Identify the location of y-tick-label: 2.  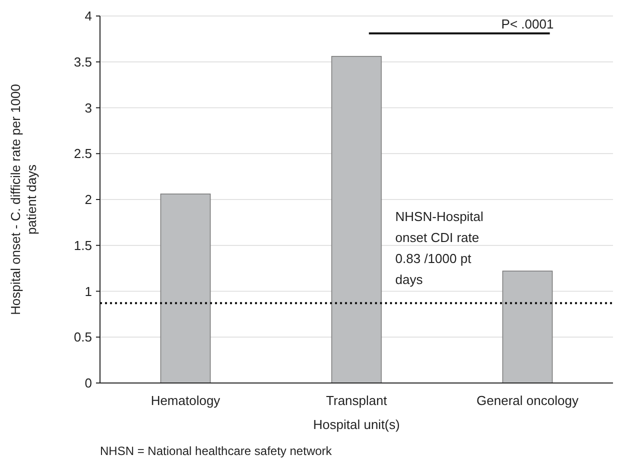
(88, 200).